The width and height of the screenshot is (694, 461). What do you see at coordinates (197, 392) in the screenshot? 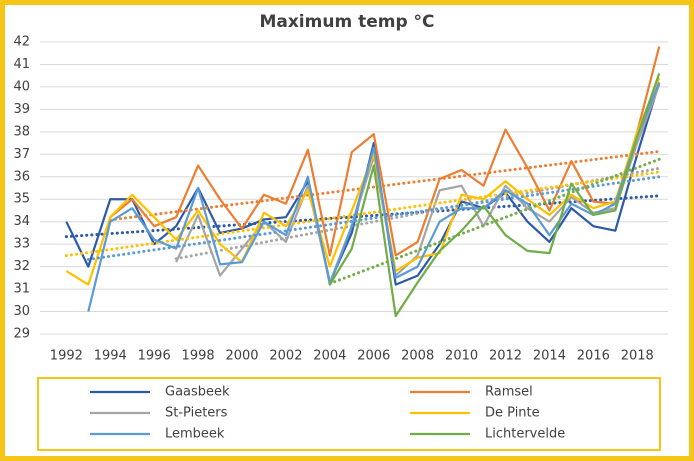
I see `legend-label: Gaasbeek` at bounding box center [197, 392].